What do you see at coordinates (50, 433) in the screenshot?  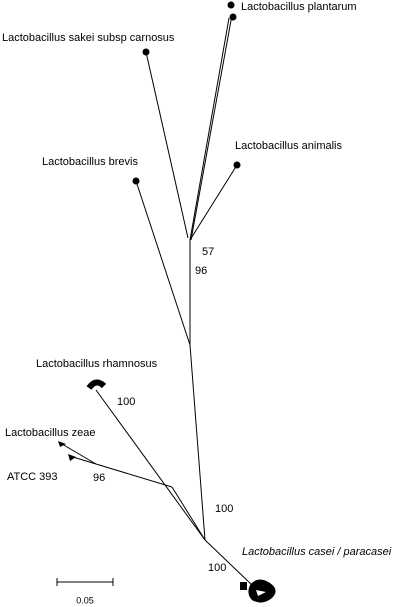 I see `taxon-label: Lactobacillus zeae` at bounding box center [50, 433].